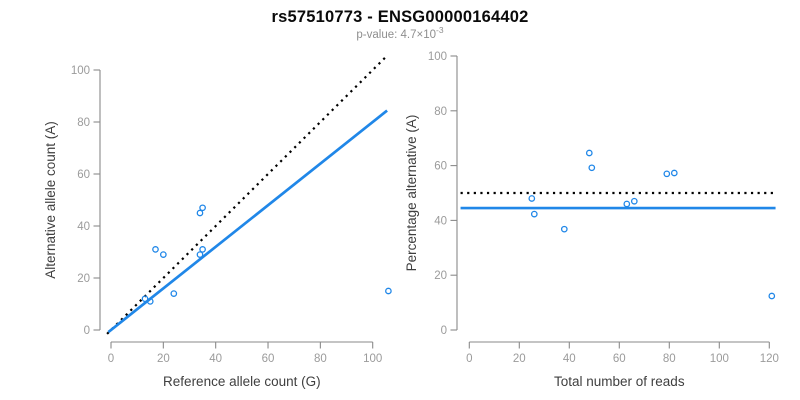 The width and height of the screenshot is (800, 400). I want to click on x-axis-title: Reference allele count (G), so click(242, 381).